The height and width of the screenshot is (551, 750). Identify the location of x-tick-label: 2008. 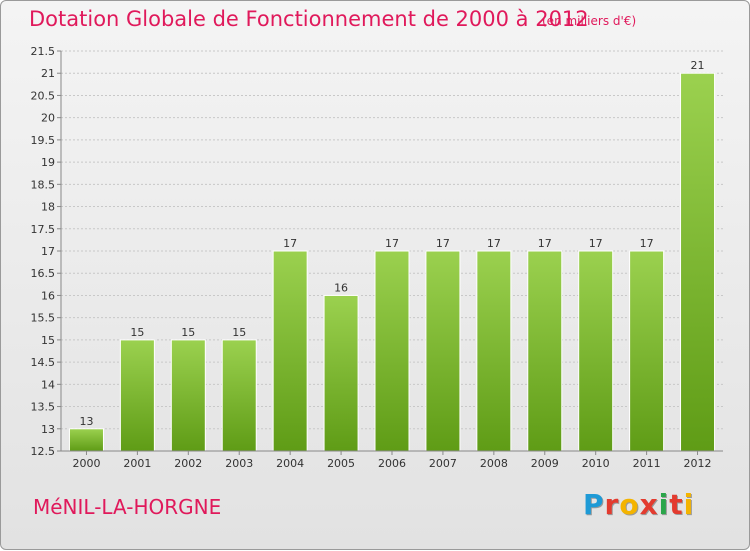
(494, 463).